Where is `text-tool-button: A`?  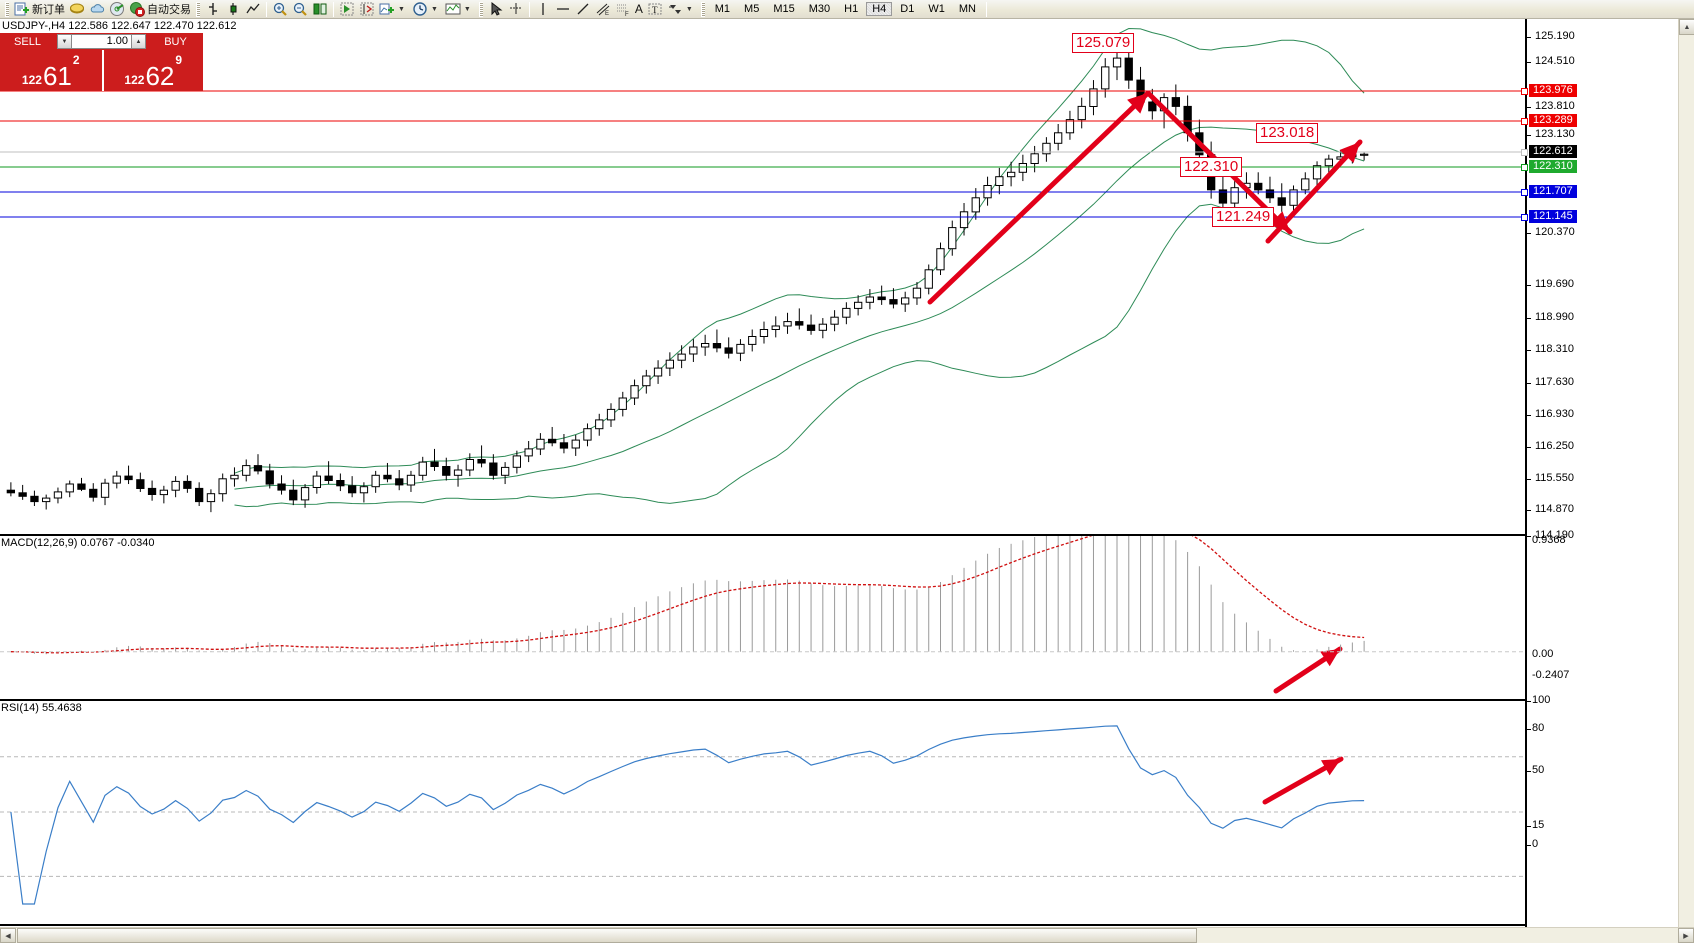 text-tool-button: A is located at coordinates (639, 9).